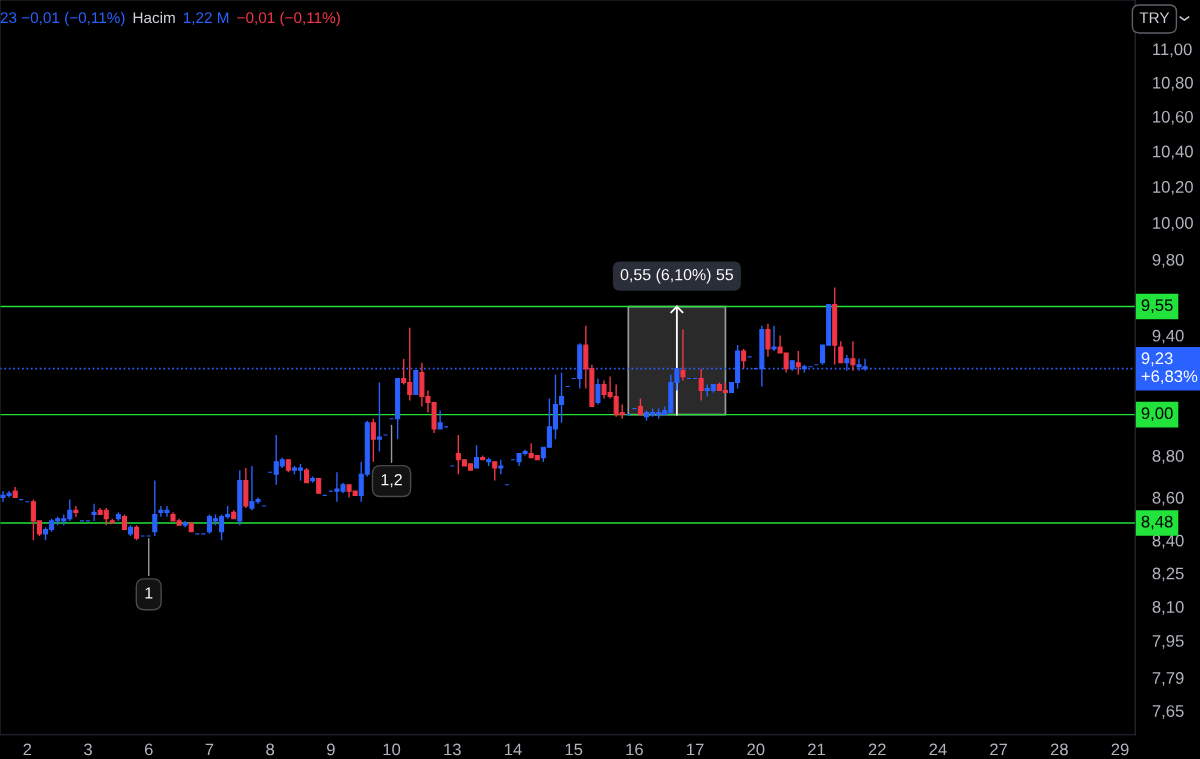 The width and height of the screenshot is (1200, 759). What do you see at coordinates (677, 276) in the screenshot?
I see `annotation: 0,55 (6,10%) 55` at bounding box center [677, 276].